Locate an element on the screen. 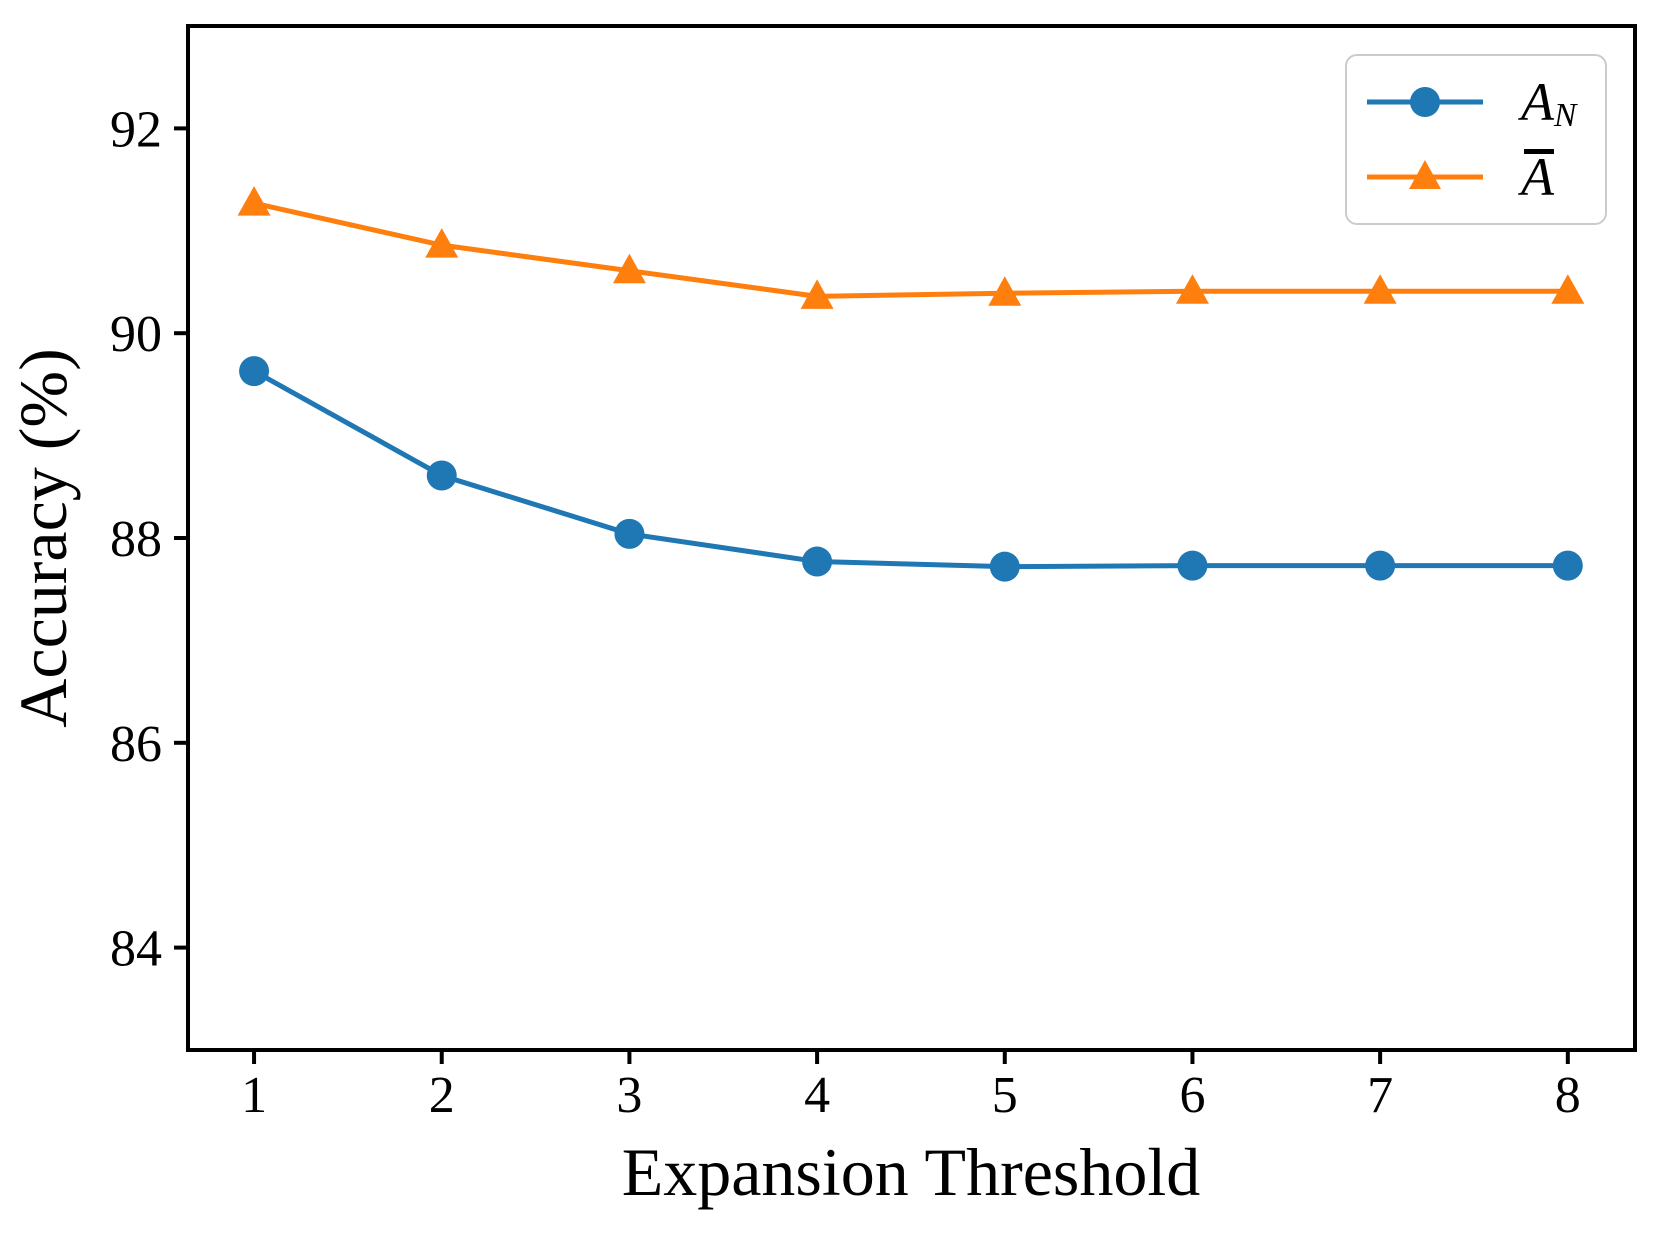  x-tick-label: 7 is located at coordinates (1380, 1095).